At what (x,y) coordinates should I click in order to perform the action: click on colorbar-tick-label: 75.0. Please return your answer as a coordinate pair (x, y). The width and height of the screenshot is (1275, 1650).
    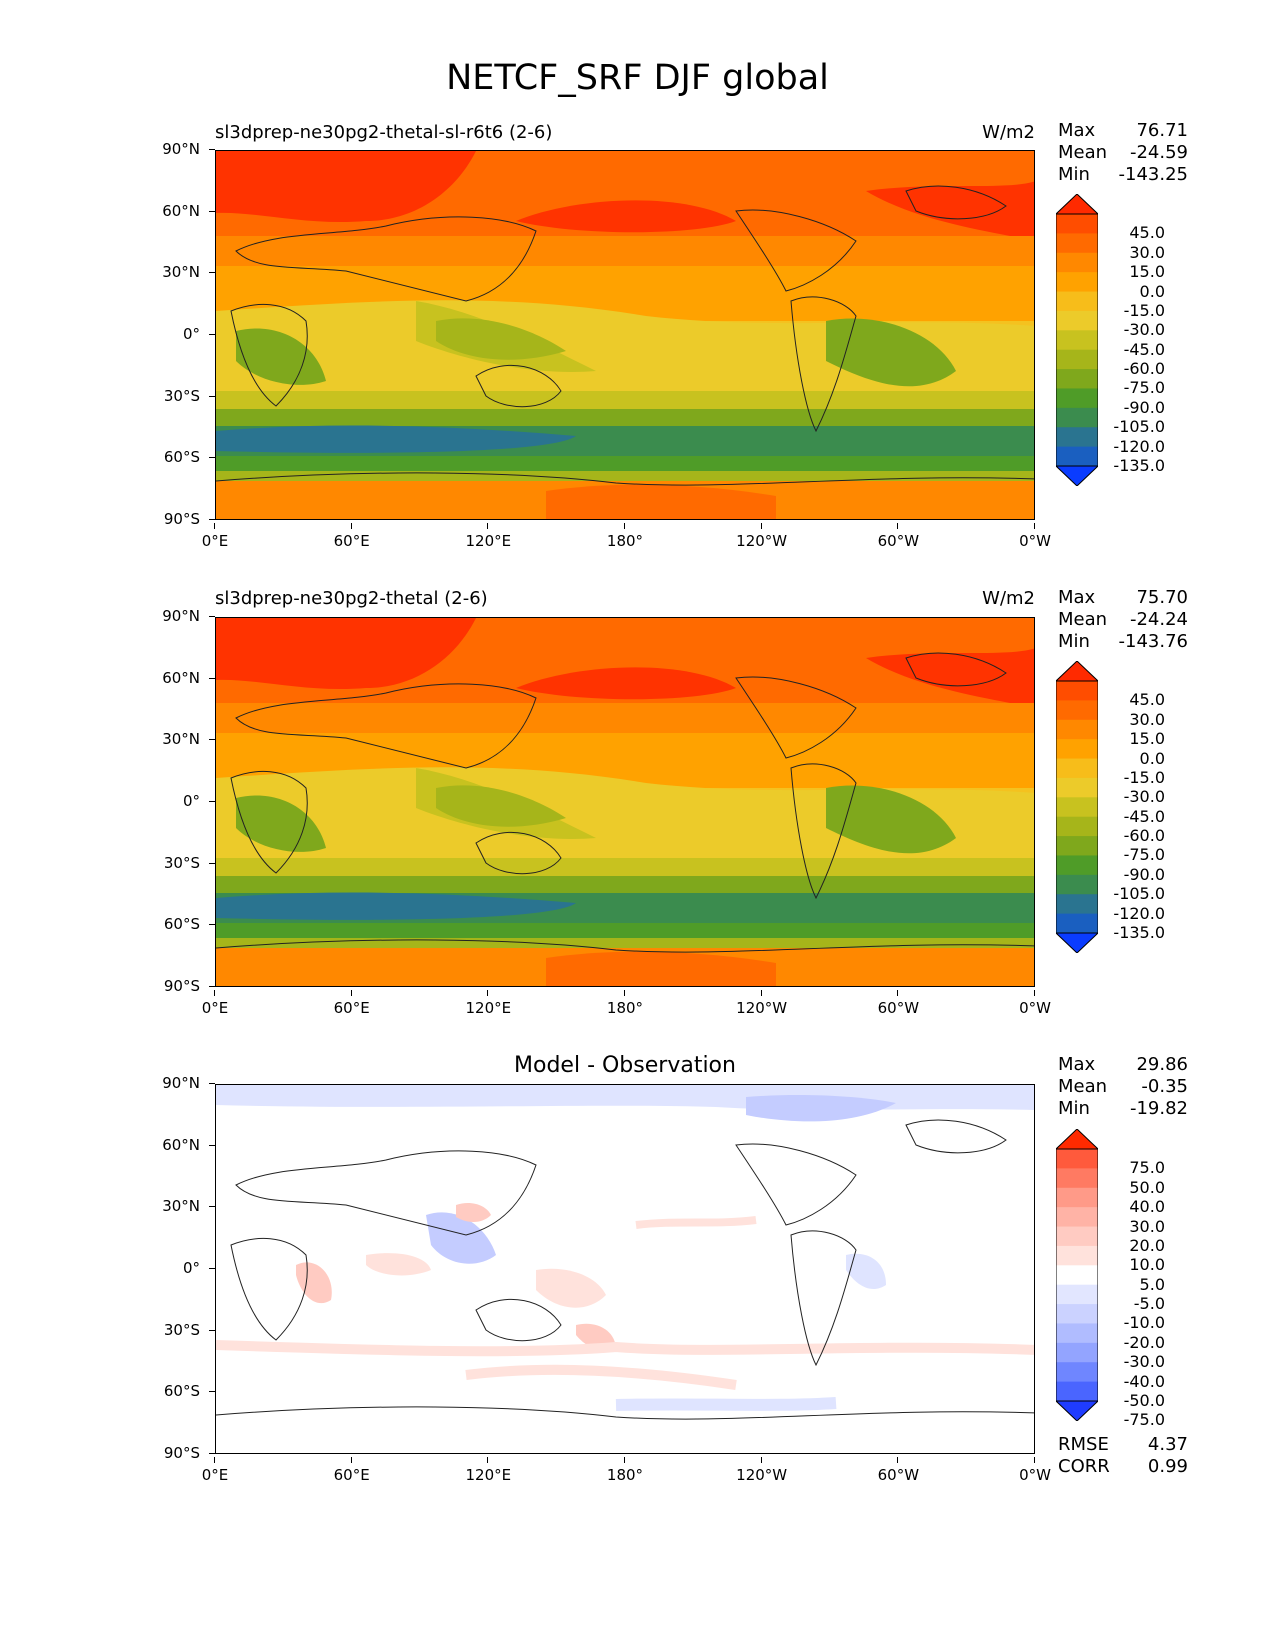
    Looking at the image, I should click on (1147, 1168).